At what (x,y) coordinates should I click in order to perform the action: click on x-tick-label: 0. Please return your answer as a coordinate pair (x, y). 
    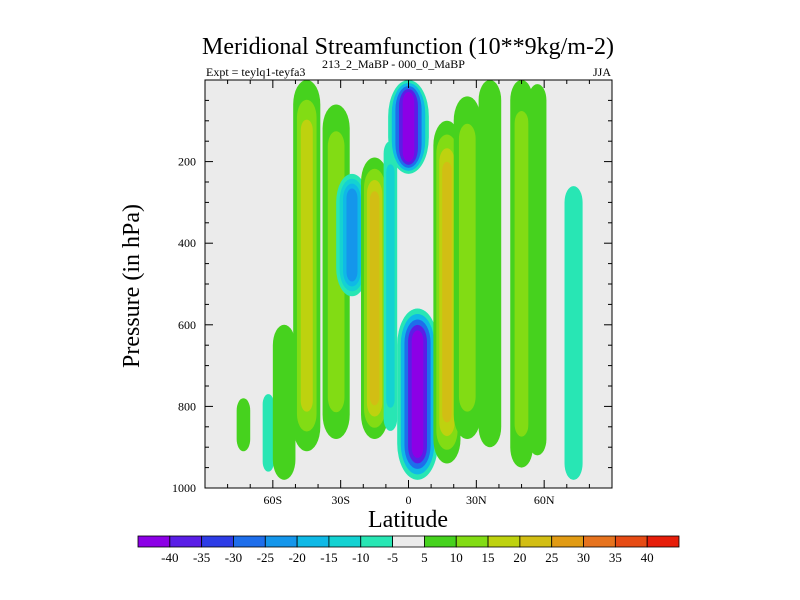
    Looking at the image, I should click on (409, 500).